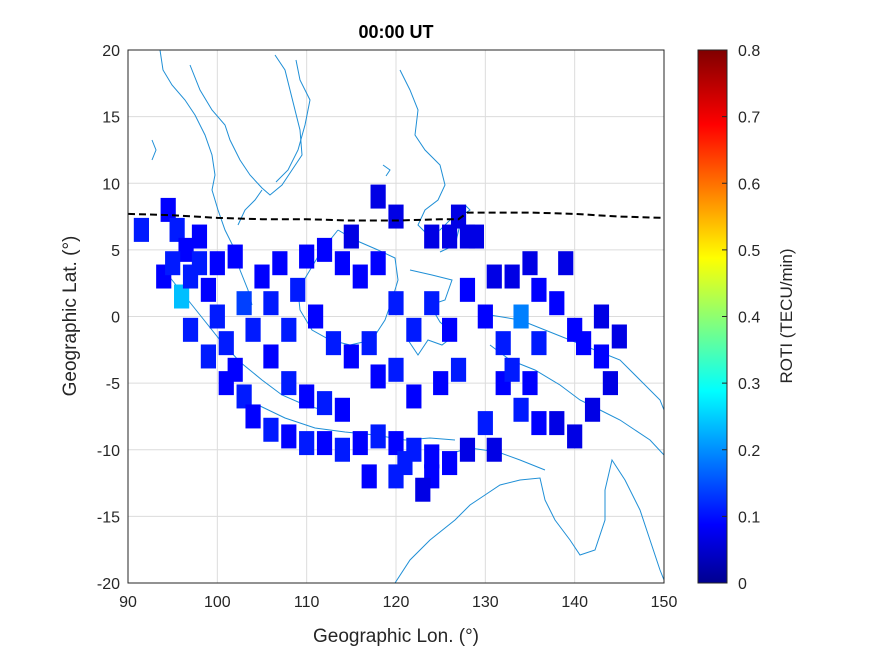 The image size is (875, 656). I want to click on colorbar-tick-label: 0.4, so click(749, 318).